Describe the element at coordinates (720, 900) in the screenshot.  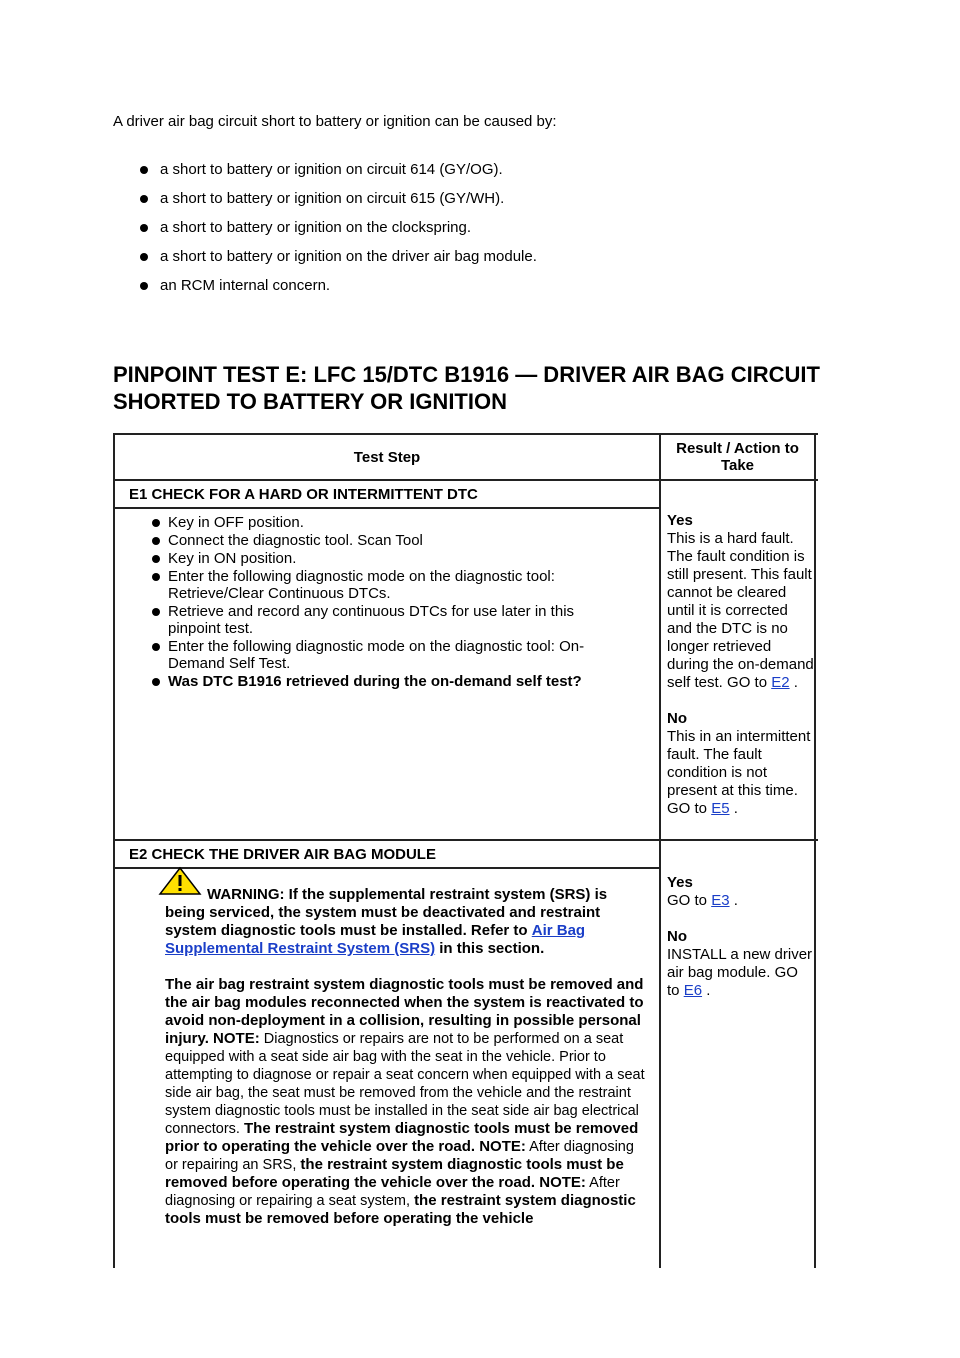
I see `step-link: E3` at that location.